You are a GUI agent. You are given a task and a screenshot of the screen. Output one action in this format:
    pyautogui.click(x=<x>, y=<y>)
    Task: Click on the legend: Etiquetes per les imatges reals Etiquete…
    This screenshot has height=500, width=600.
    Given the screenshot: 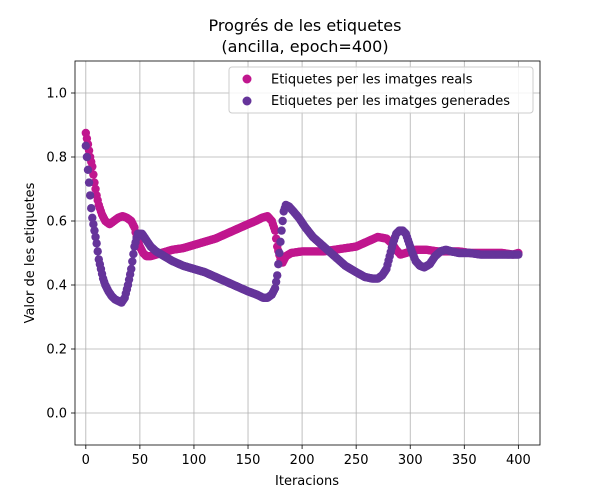 What is the action you would take?
    pyautogui.click(x=381, y=90)
    